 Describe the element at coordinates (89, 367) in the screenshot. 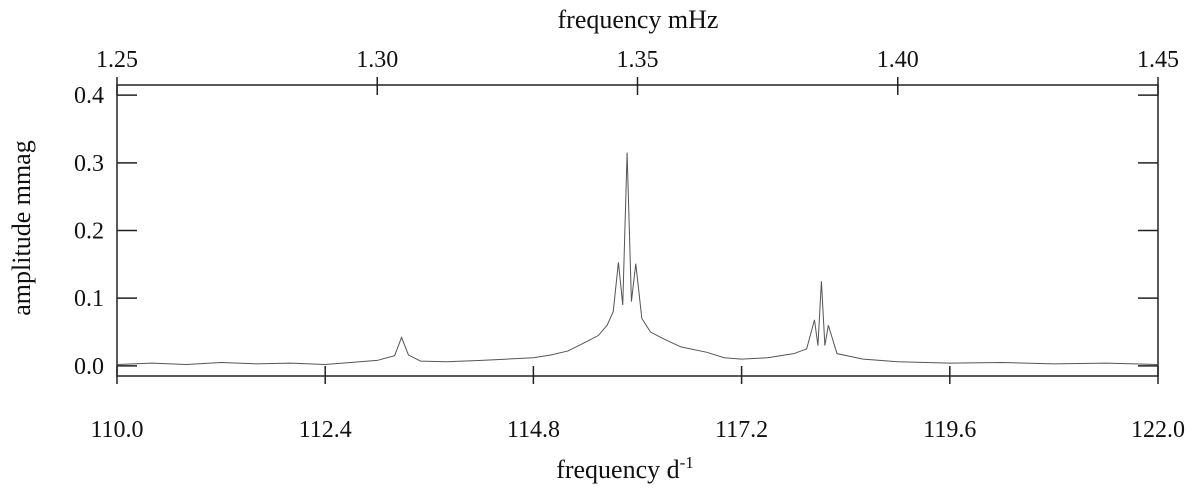

I see `y-tick-label: 0.0` at that location.